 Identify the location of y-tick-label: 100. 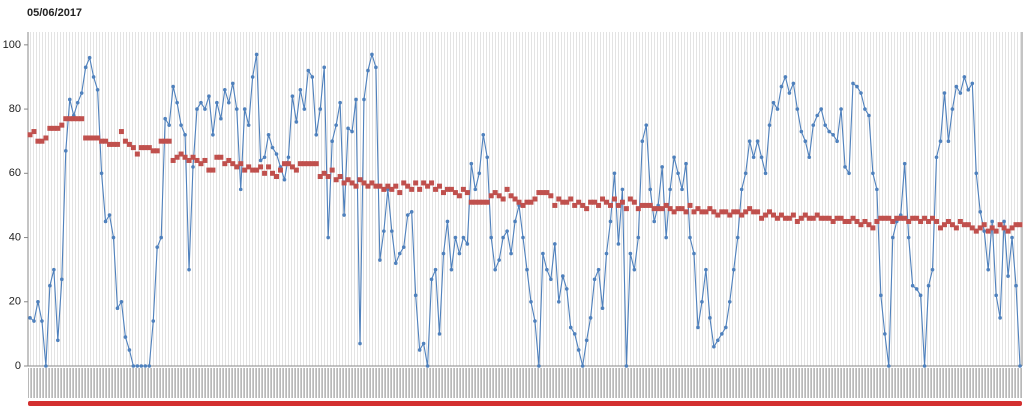
(12, 45).